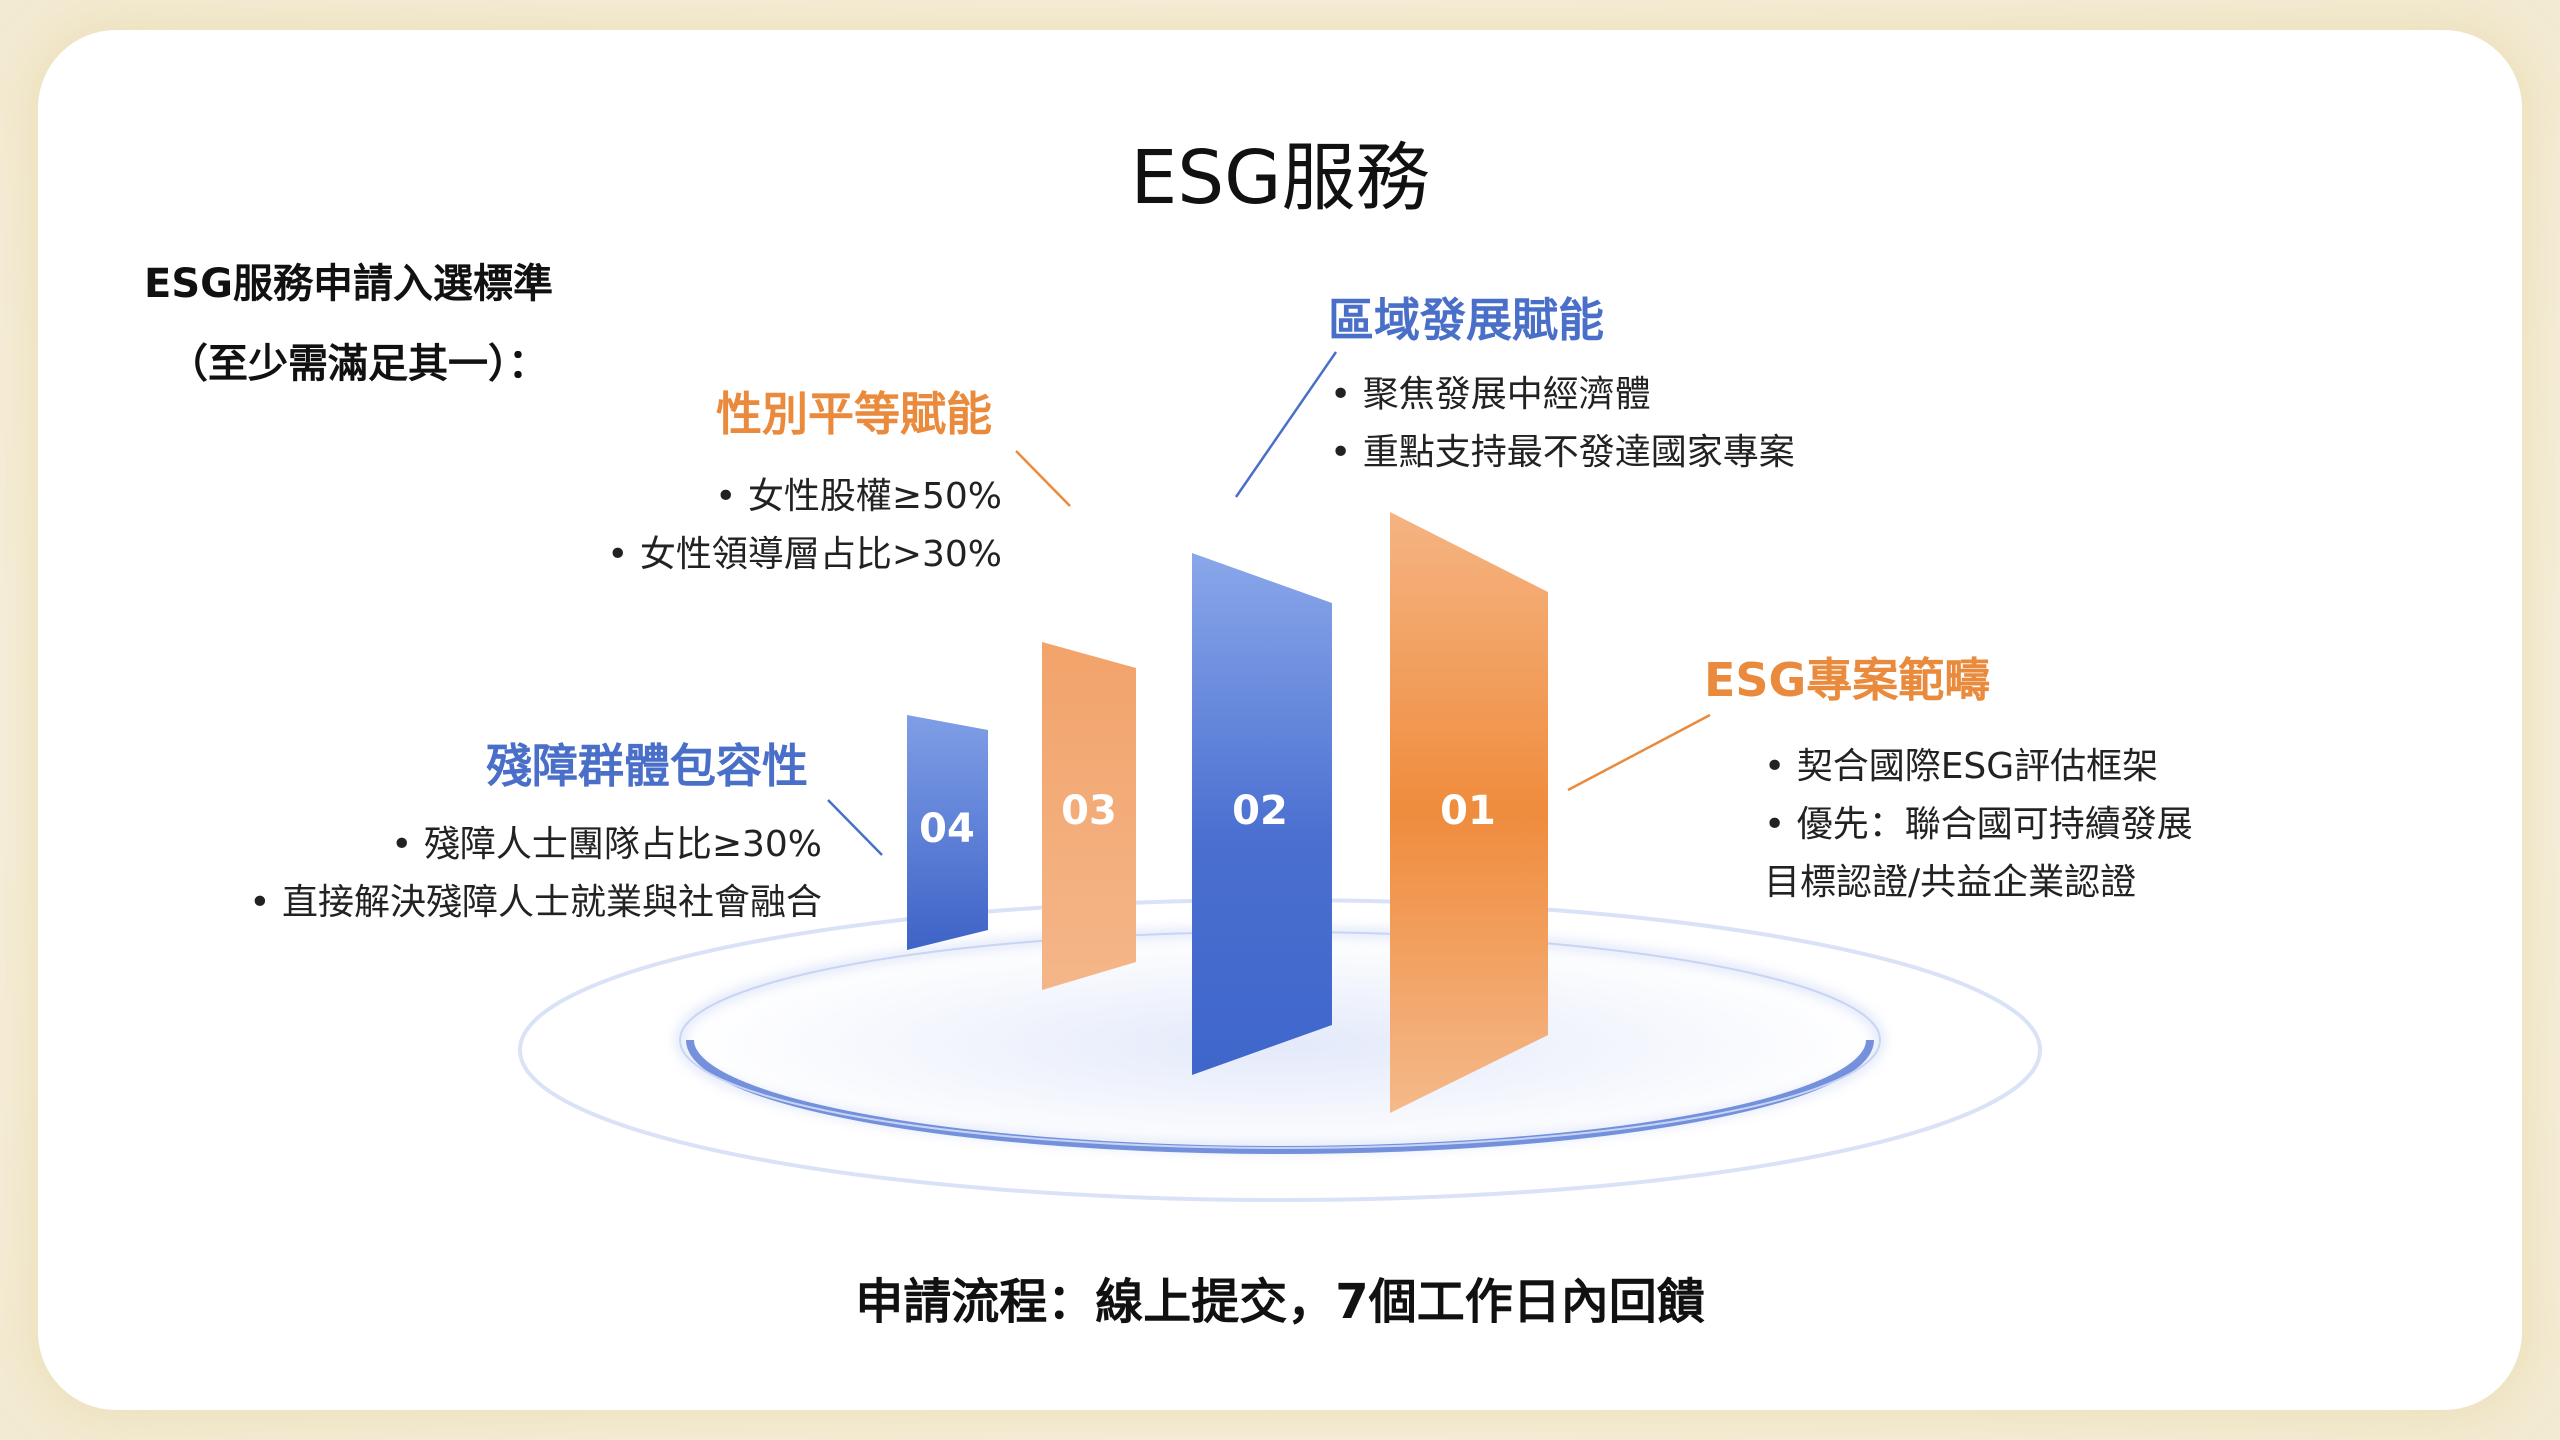 The width and height of the screenshot is (2560, 1440). I want to click on bar-label-04: 04, so click(947, 829).